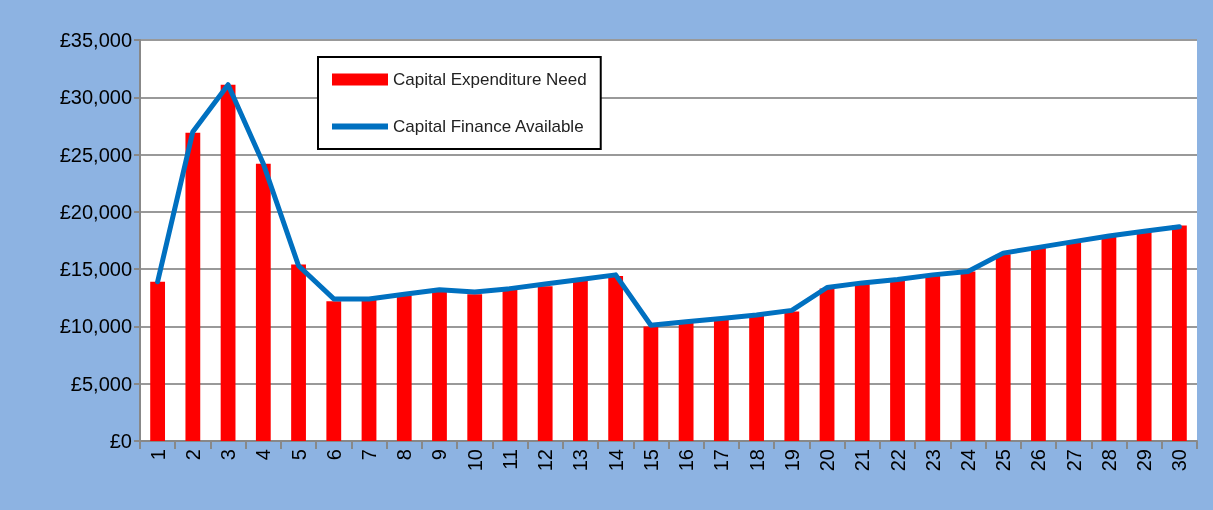 The width and height of the screenshot is (1213, 510). I want to click on x-tick-label: 10, so click(474, 460).